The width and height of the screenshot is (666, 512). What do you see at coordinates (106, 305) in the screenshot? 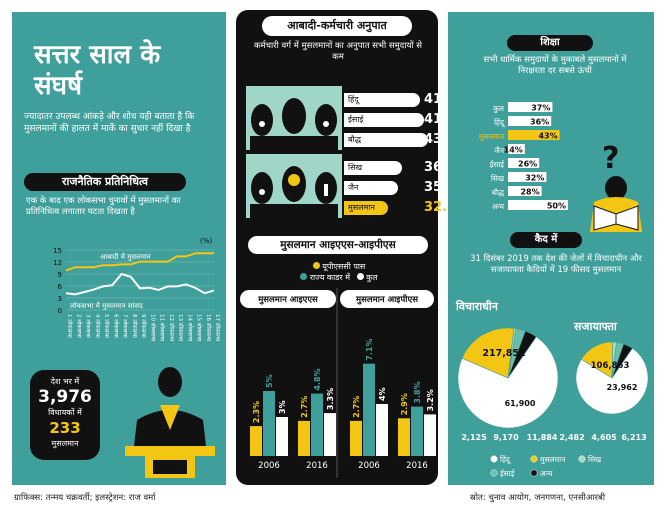
I see `series-b-label: लोकसभा में मुसलमान सांसद` at bounding box center [106, 305].